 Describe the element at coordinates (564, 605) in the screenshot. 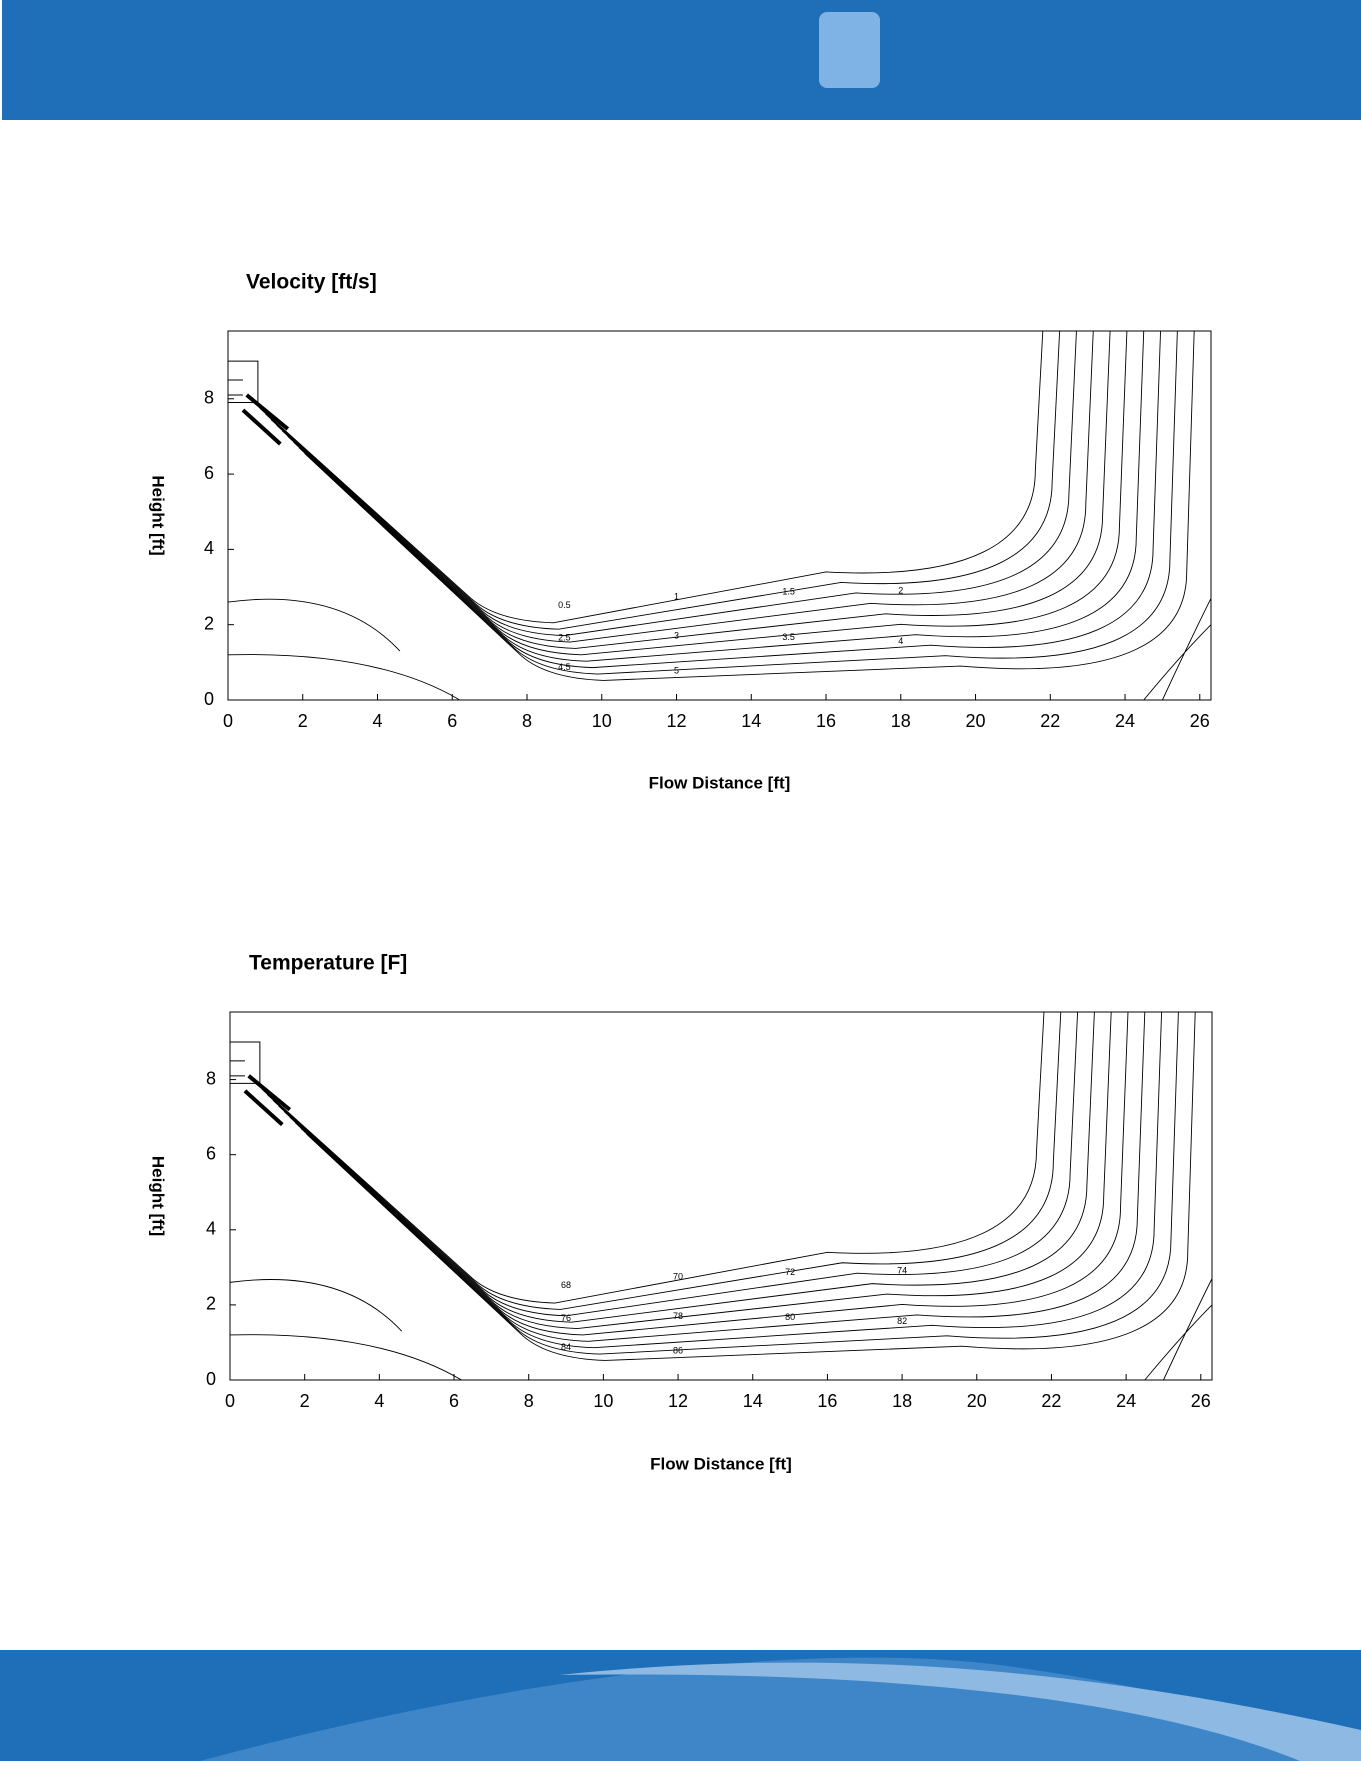

I see `contour-label: 0.5` at that location.